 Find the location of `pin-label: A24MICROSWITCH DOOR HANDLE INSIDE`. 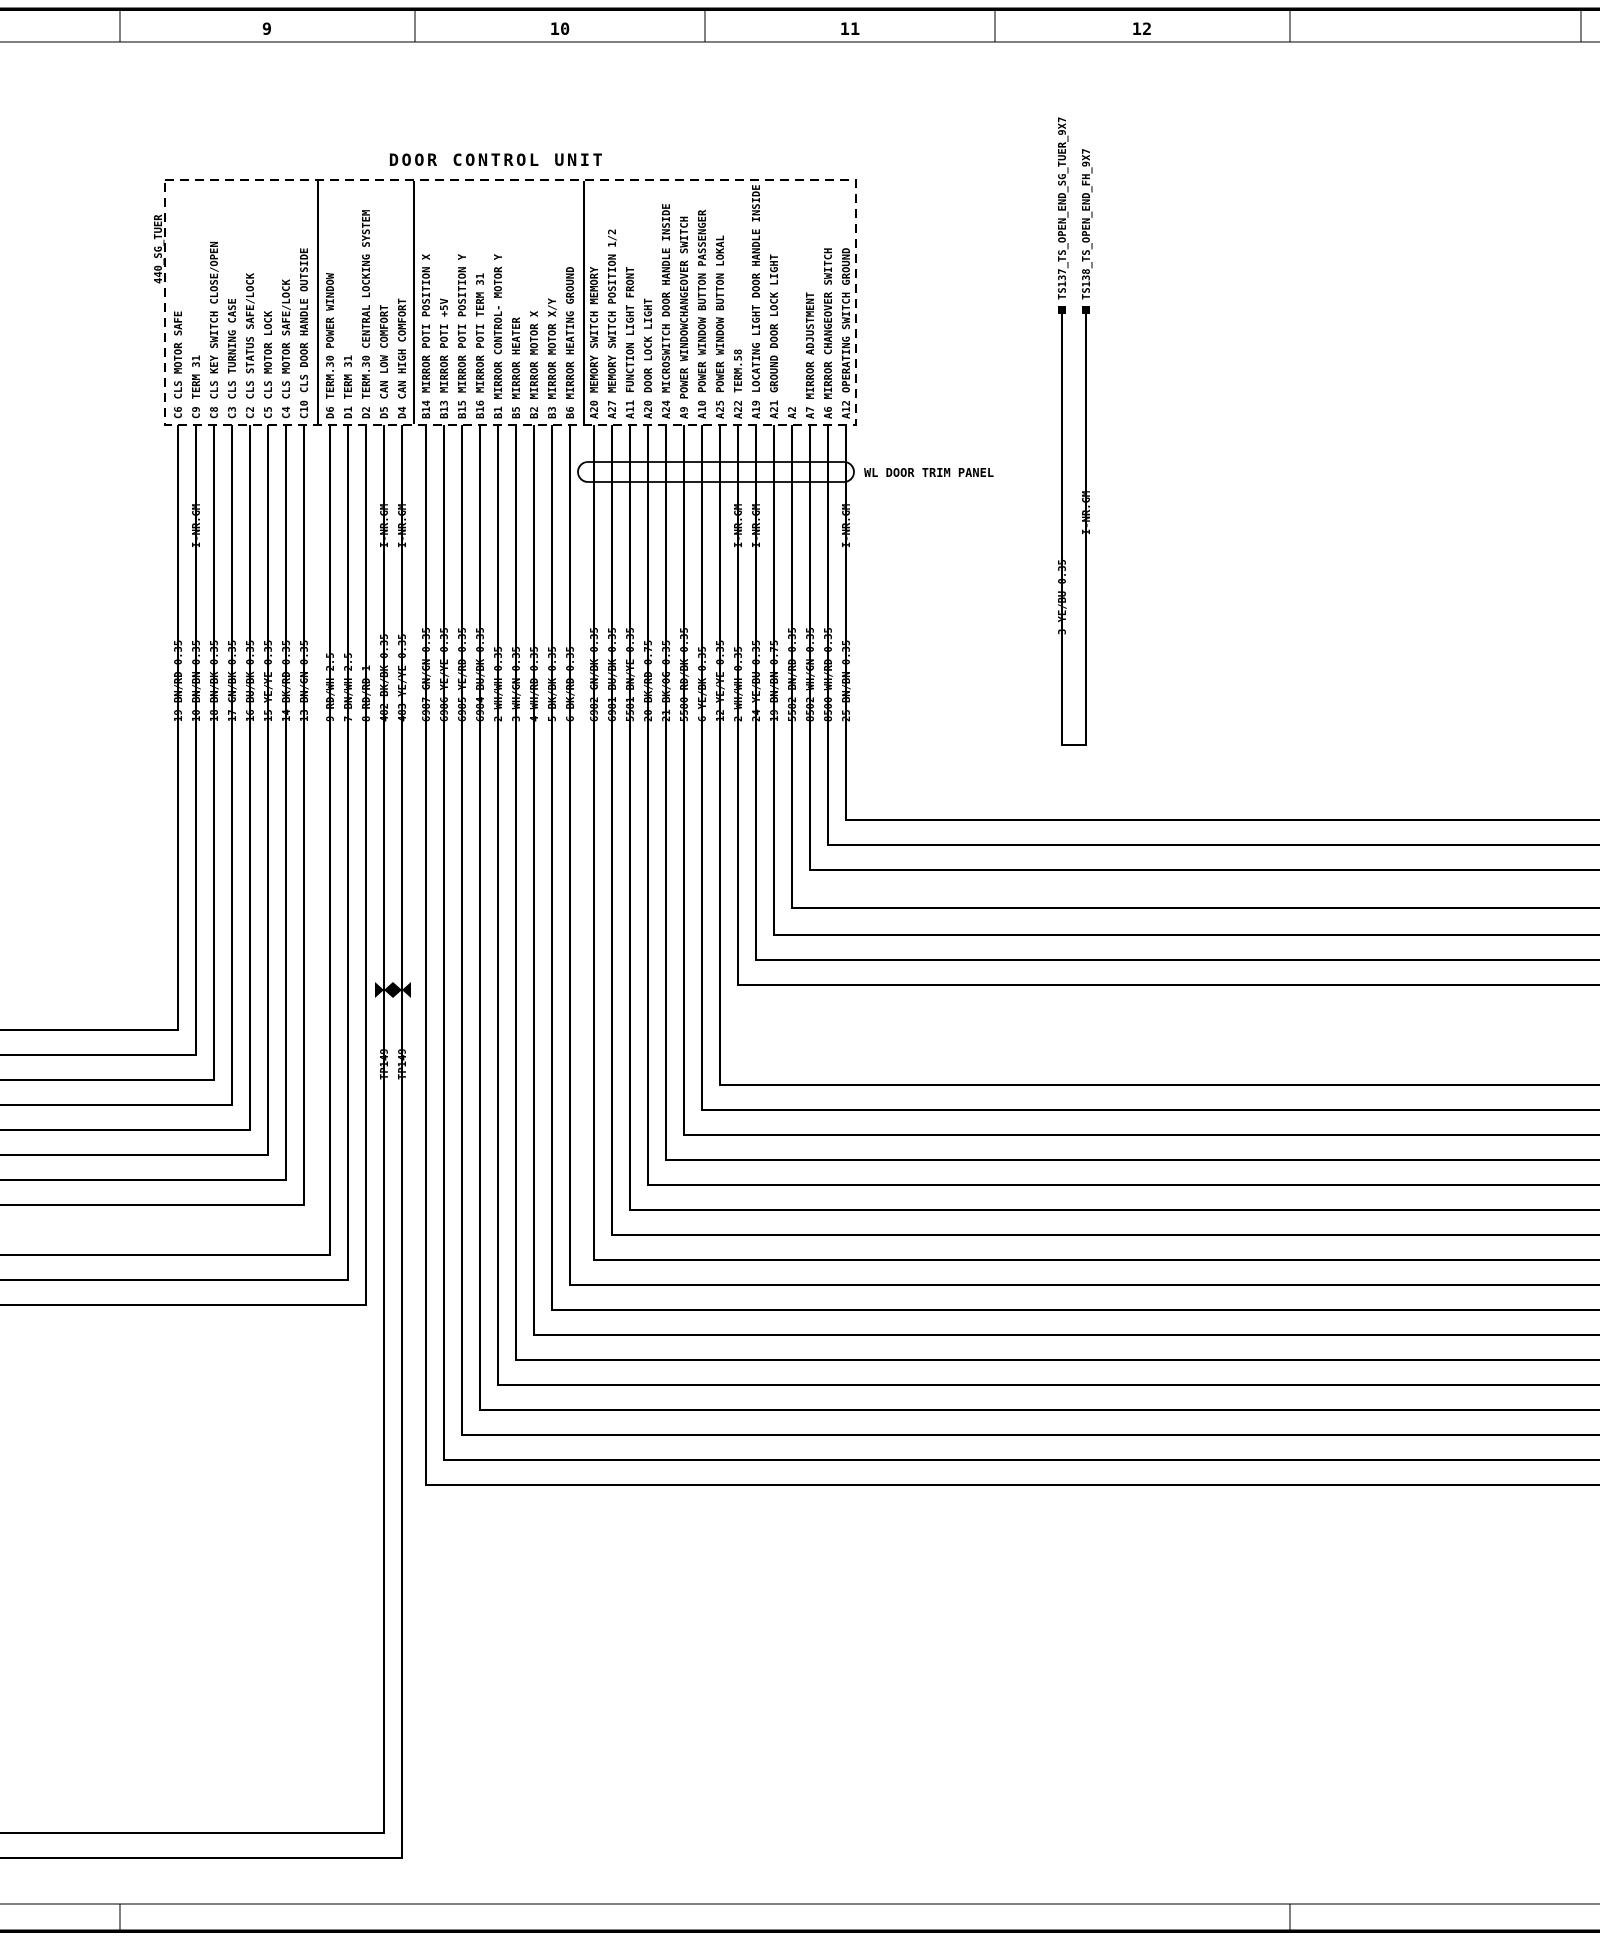

pin-label: A24MICROSWITCH DOOR HANDLE INSIDE is located at coordinates (667, 311).